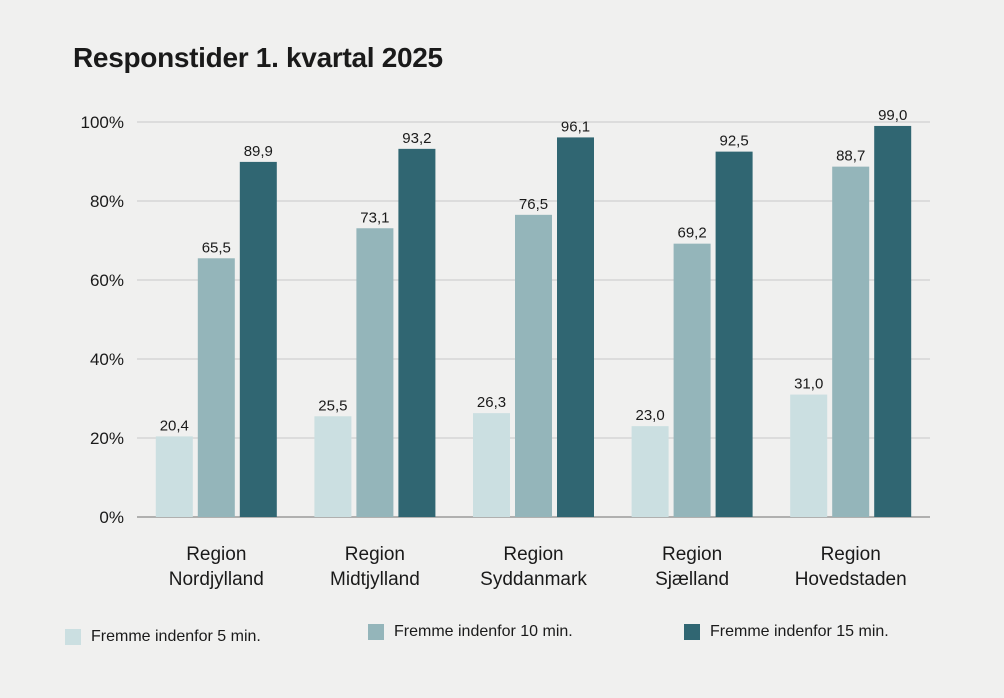 Image resolution: width=1004 pixels, height=698 pixels. What do you see at coordinates (107, 438) in the screenshot?
I see `y-tick-label: 20%` at bounding box center [107, 438].